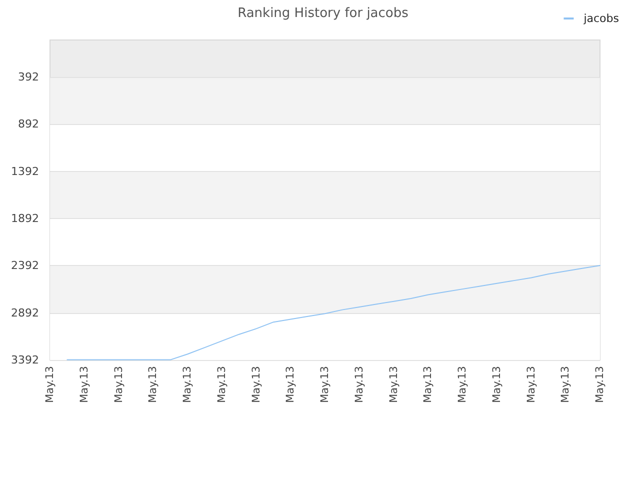  I want to click on y-tick-label: 1392, so click(25, 171).